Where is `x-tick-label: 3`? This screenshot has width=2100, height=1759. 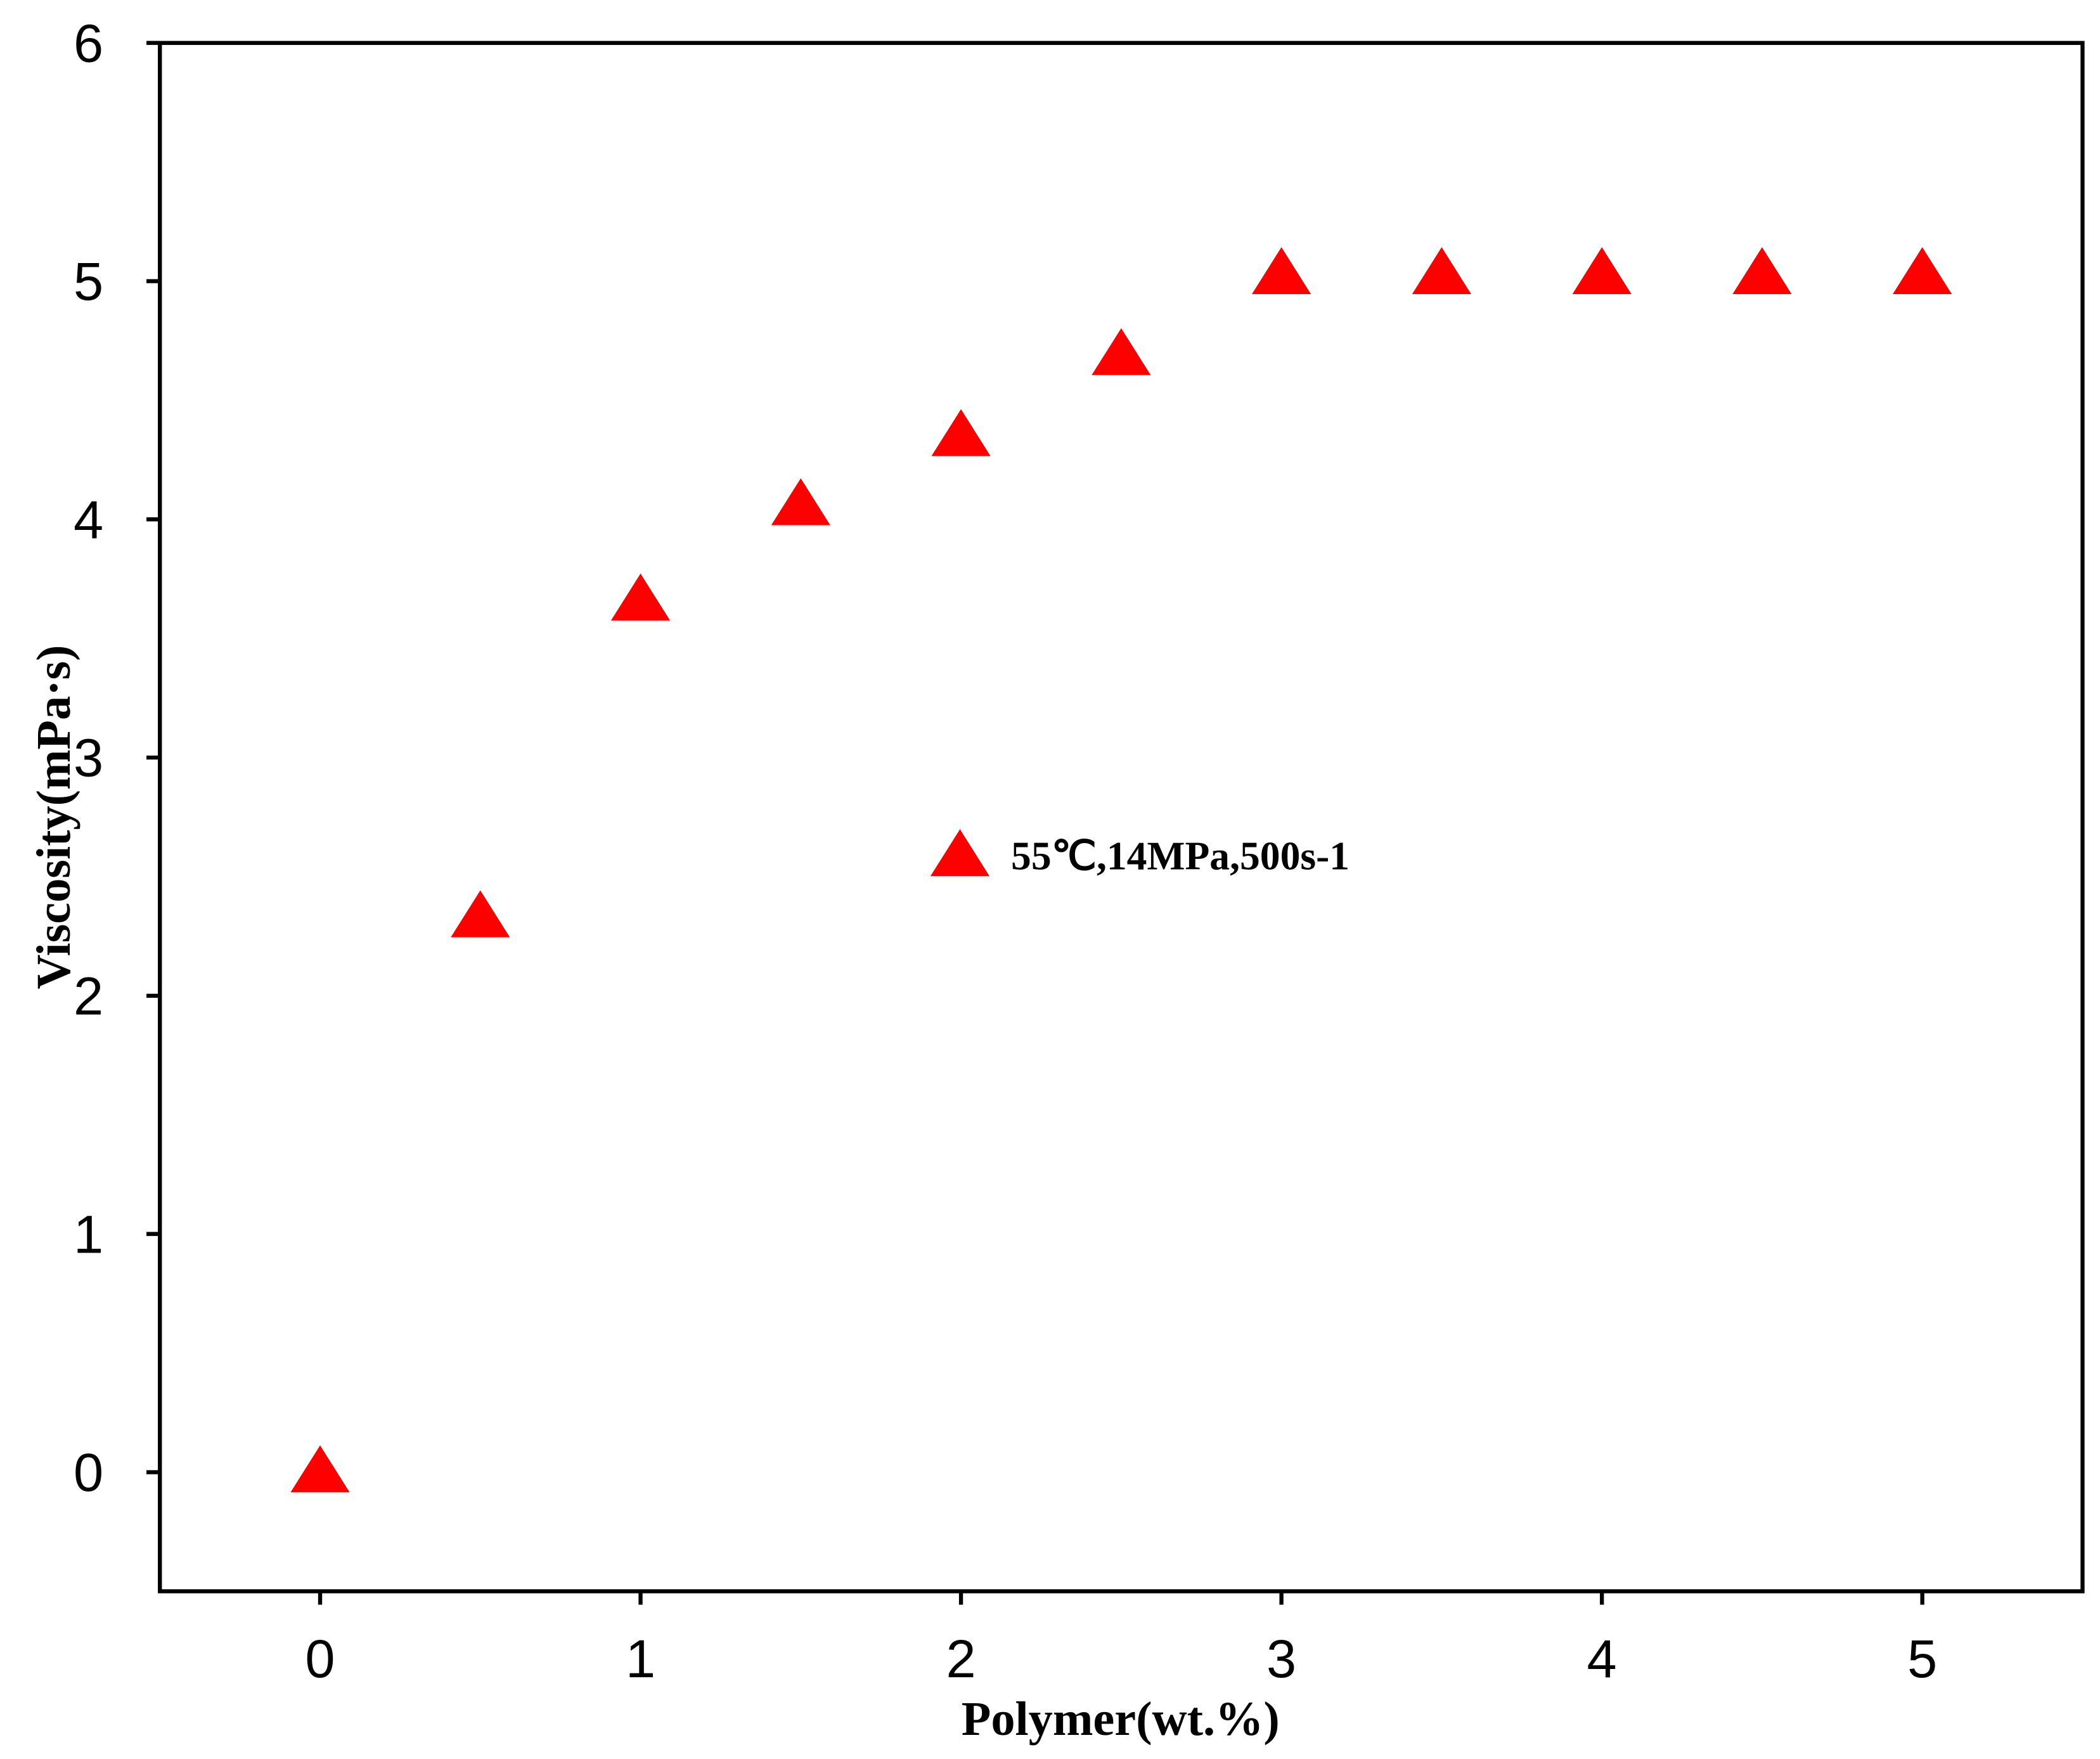 x-tick-label: 3 is located at coordinates (1281, 1658).